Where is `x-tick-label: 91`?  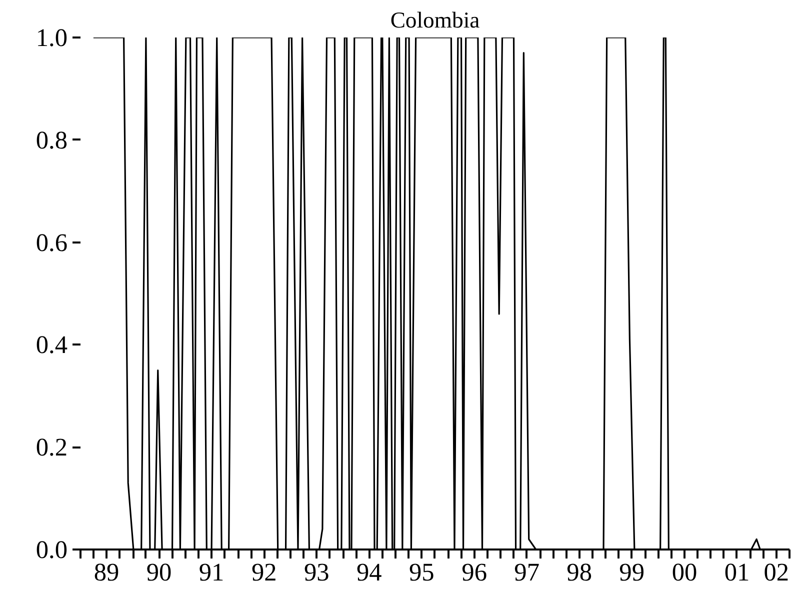 x-tick-label: 91 is located at coordinates (211, 572).